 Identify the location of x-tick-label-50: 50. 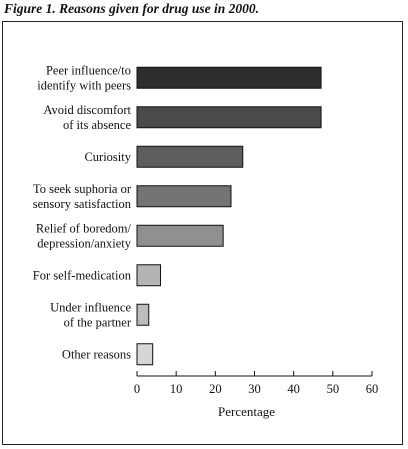
(333, 389).